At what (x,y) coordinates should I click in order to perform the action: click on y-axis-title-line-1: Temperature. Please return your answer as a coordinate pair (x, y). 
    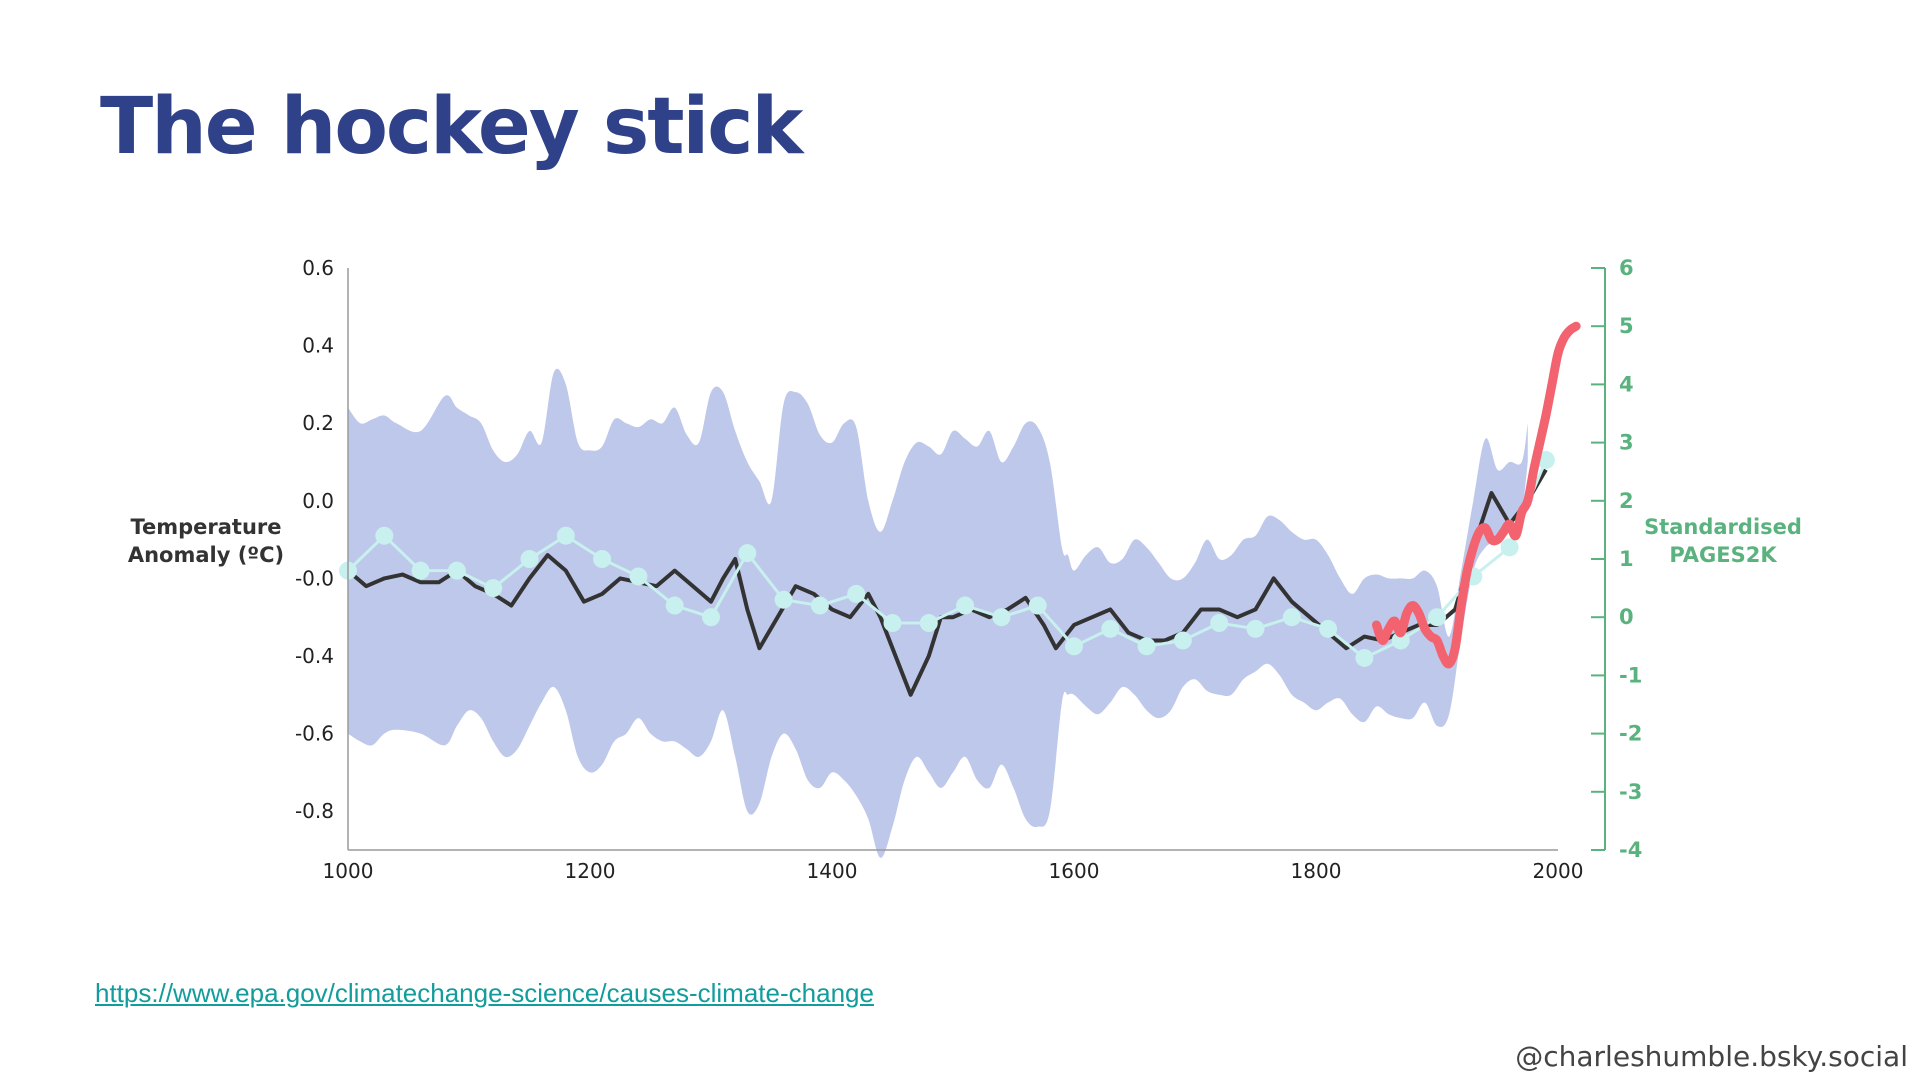
    Looking at the image, I should click on (205, 527).